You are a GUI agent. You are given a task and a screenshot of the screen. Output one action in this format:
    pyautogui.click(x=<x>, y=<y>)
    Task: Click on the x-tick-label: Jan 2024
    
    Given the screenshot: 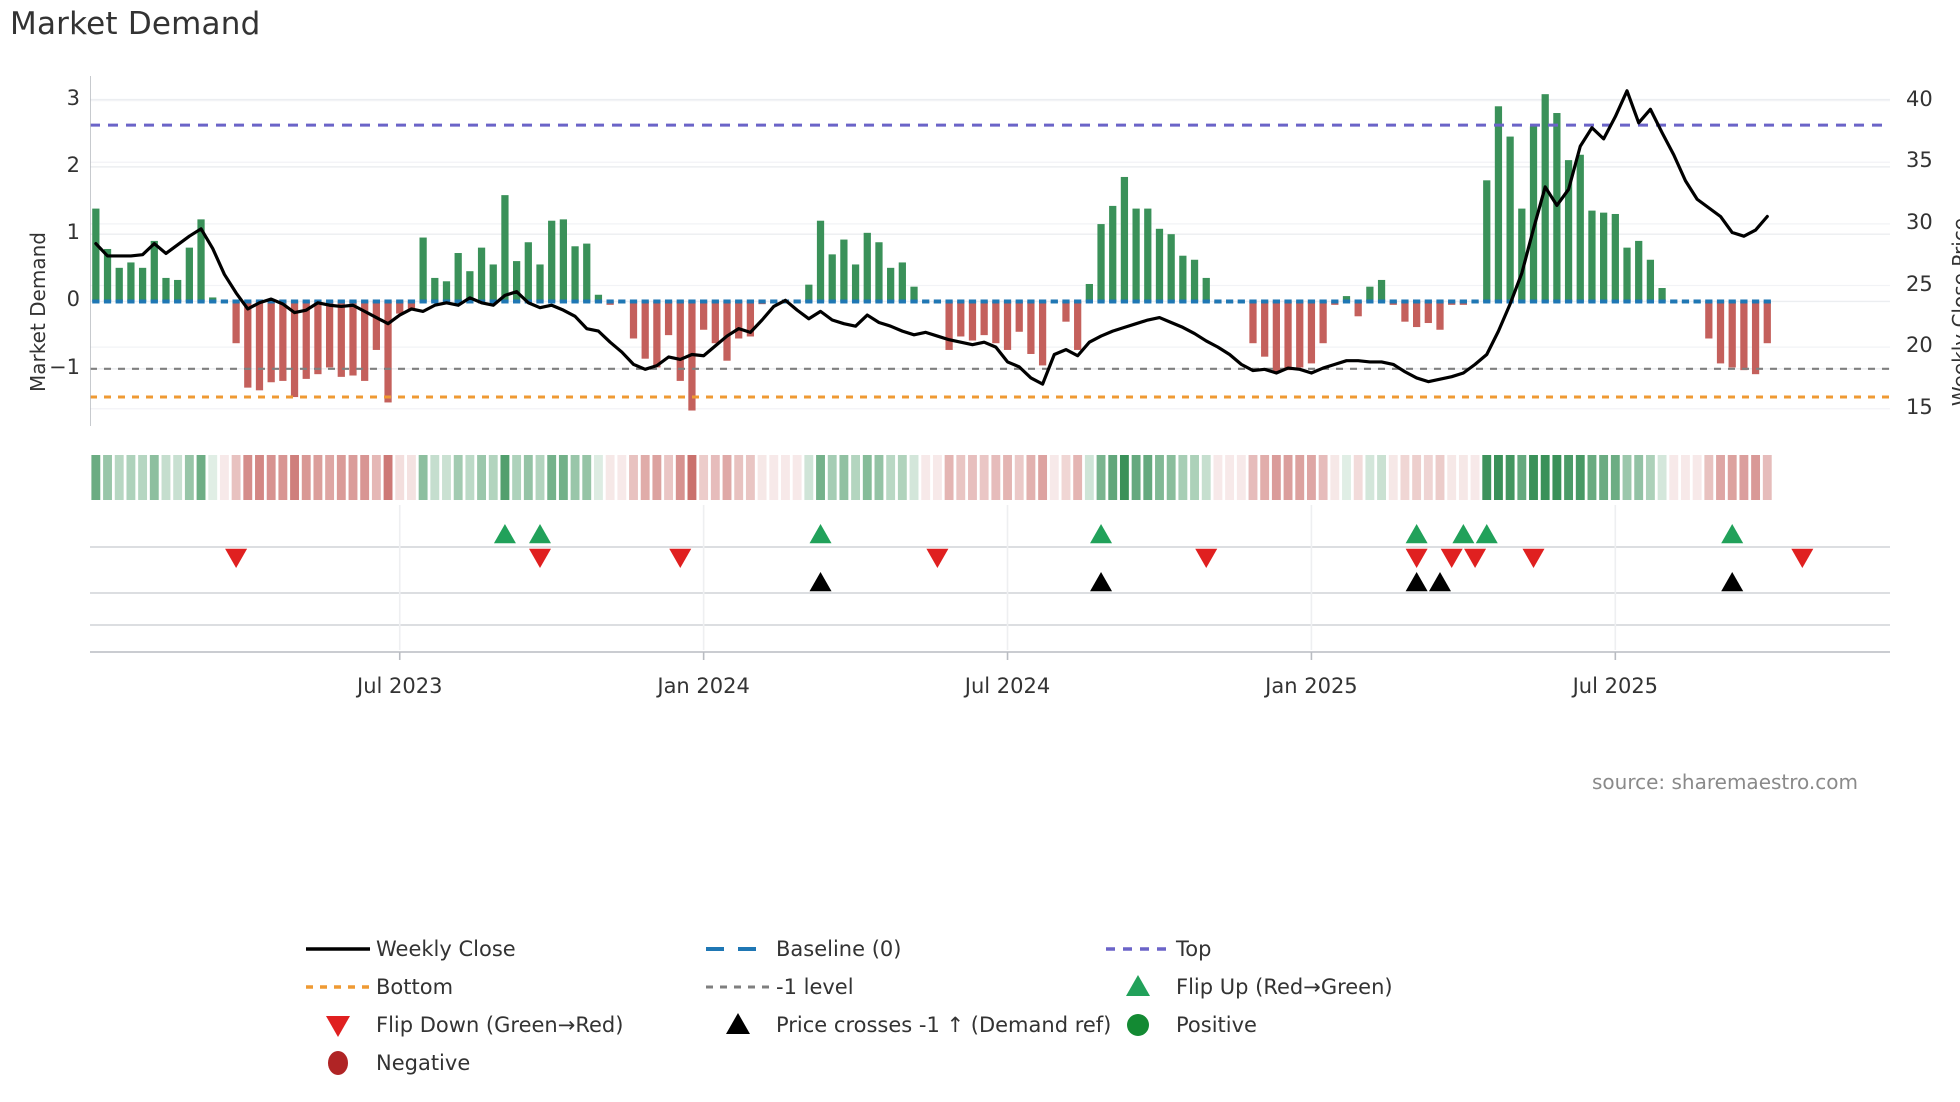 What is the action you would take?
    pyautogui.click(x=703, y=686)
    